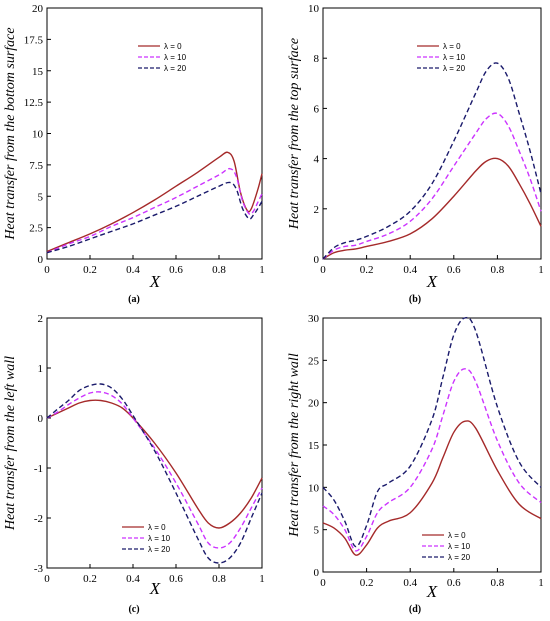  Describe the element at coordinates (294, 445) in the screenshot. I see `y-axis-label: Heat transfer from the right wall` at that location.